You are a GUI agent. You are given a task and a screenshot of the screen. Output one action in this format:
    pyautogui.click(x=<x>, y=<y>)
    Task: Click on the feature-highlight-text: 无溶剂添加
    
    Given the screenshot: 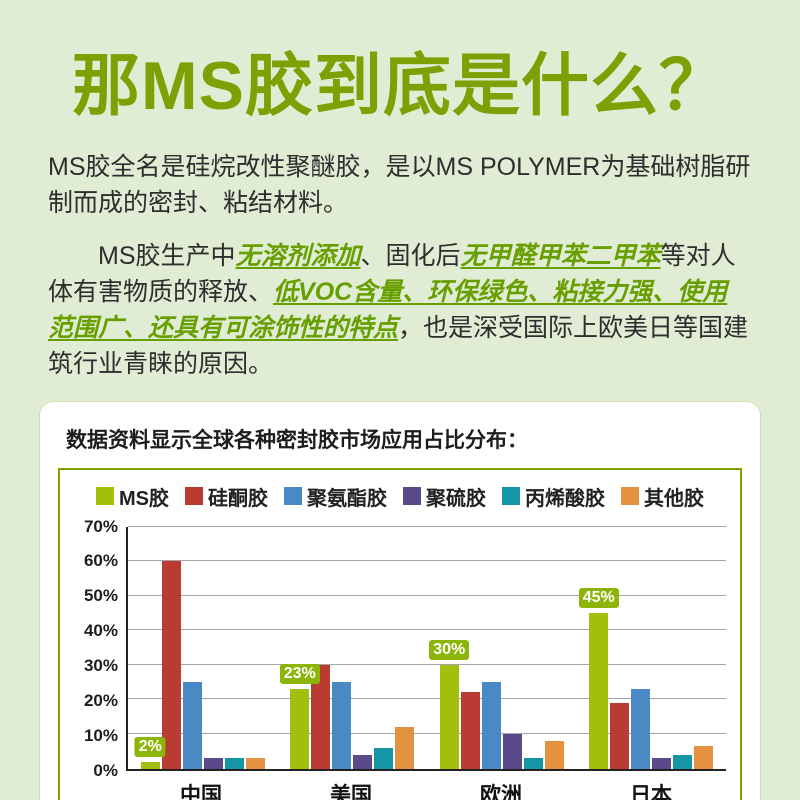 What is the action you would take?
    pyautogui.click(x=298, y=255)
    